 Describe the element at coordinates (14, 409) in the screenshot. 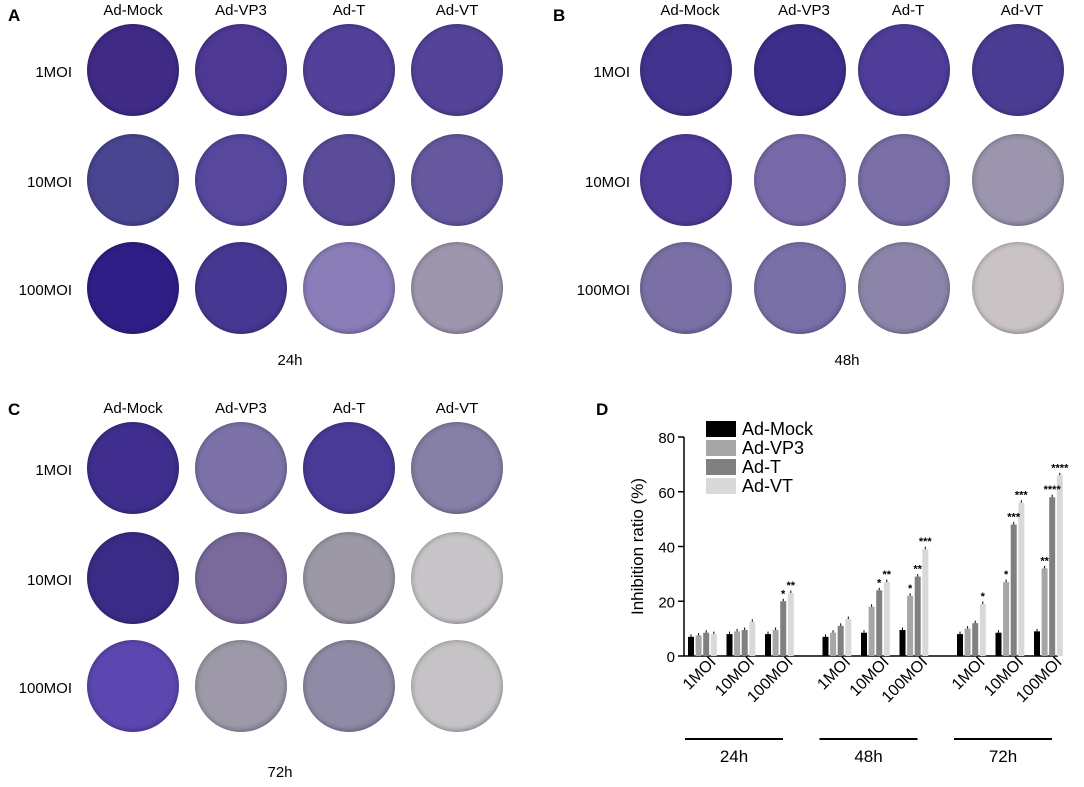

I see `panel-letter-c: C` at that location.